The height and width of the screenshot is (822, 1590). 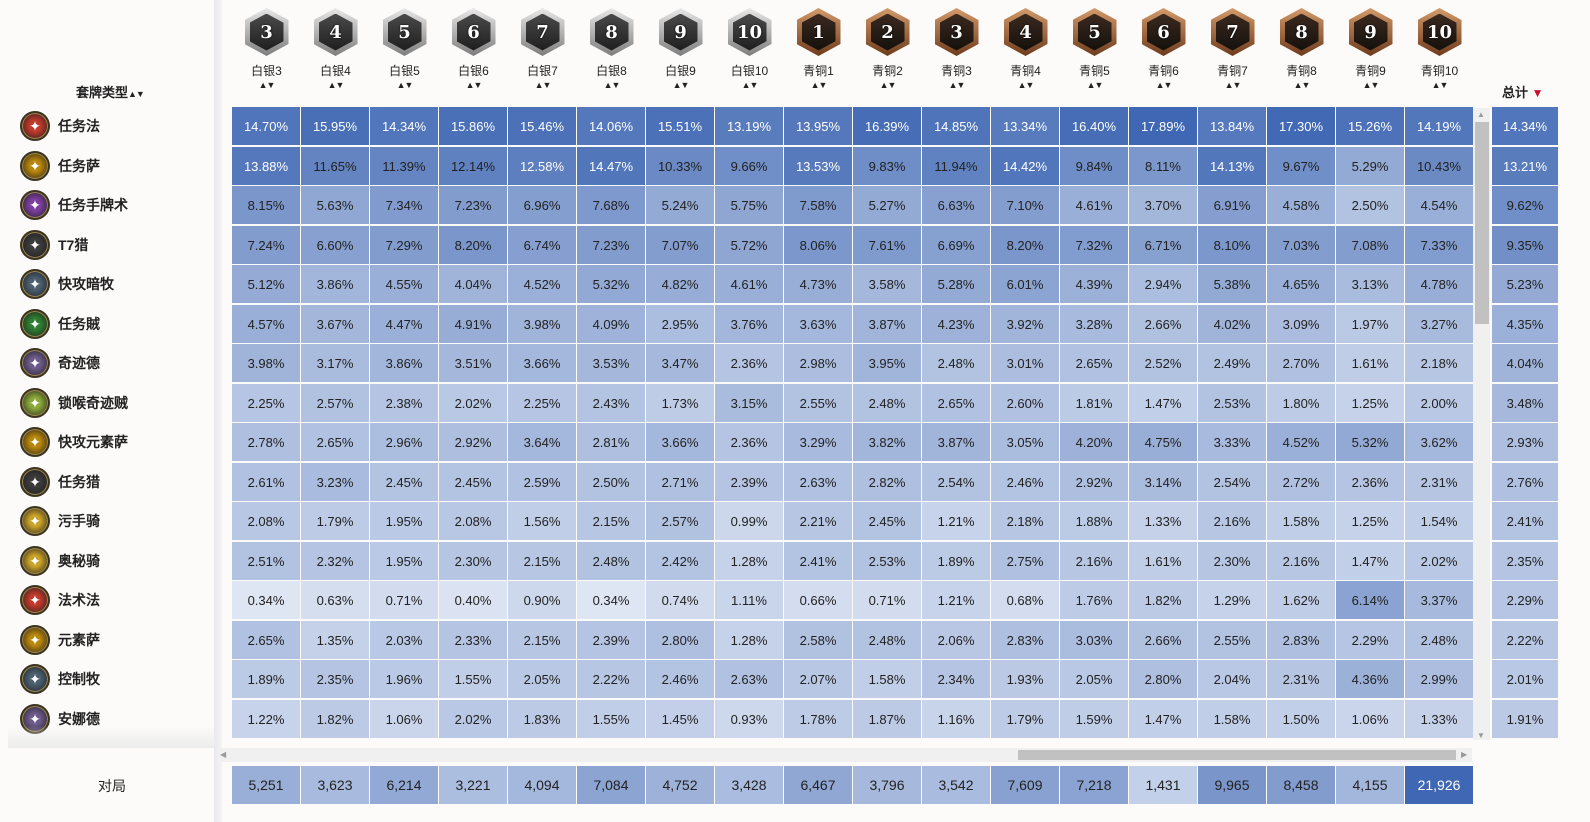 What do you see at coordinates (818, 363) in the screenshot?
I see `winrate-cell: 2.98%` at bounding box center [818, 363].